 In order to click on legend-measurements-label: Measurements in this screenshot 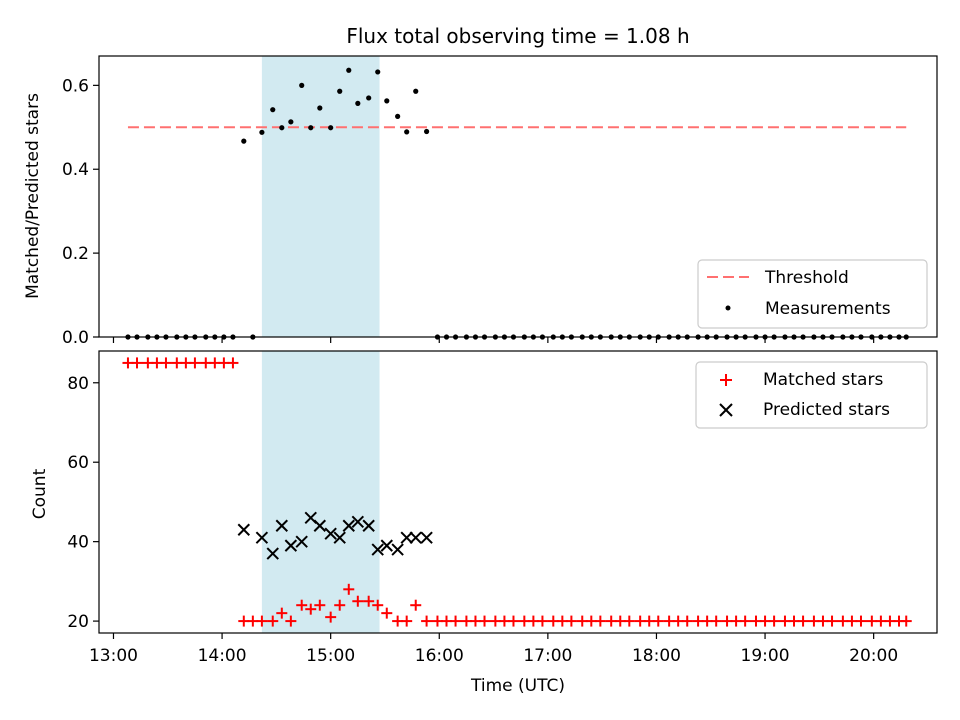, I will do `click(828, 309)`.